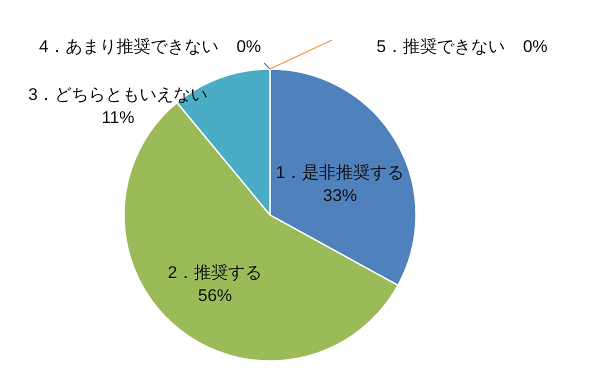 This screenshot has height=389, width=600. I want to click on data-label: 11%, so click(118, 117).